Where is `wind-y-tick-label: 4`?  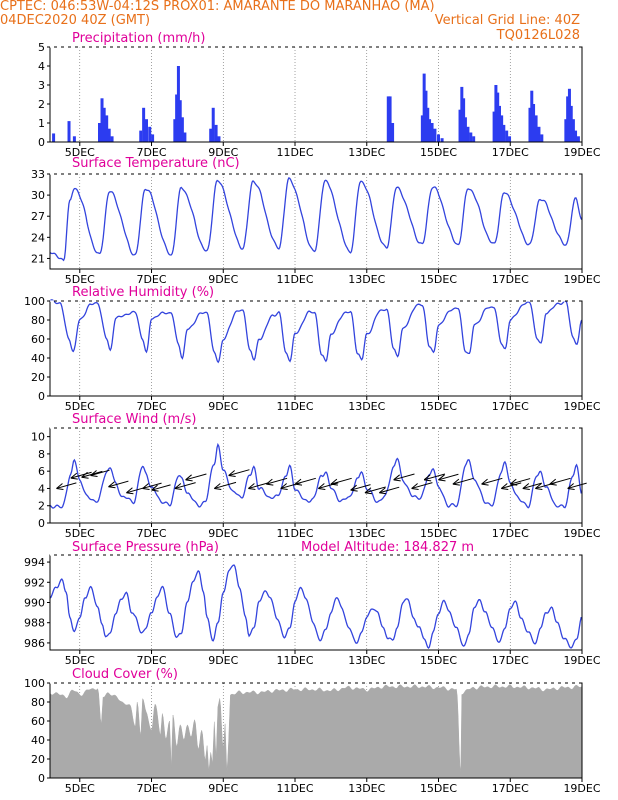 wind-y-tick-label: 4 is located at coordinates (41, 488).